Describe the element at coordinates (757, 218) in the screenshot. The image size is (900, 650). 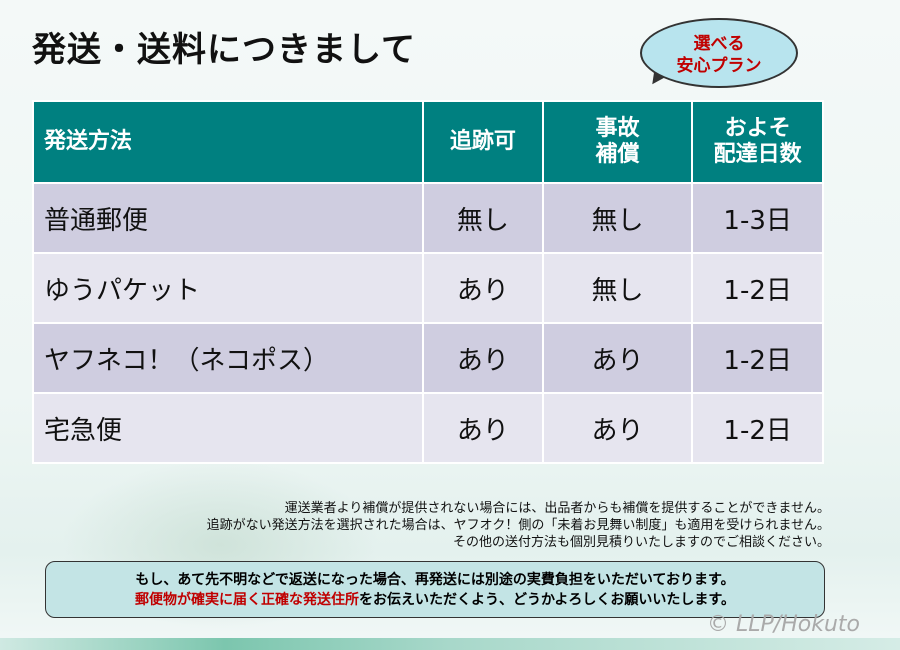
I see `cell-days: 1-3日` at that location.